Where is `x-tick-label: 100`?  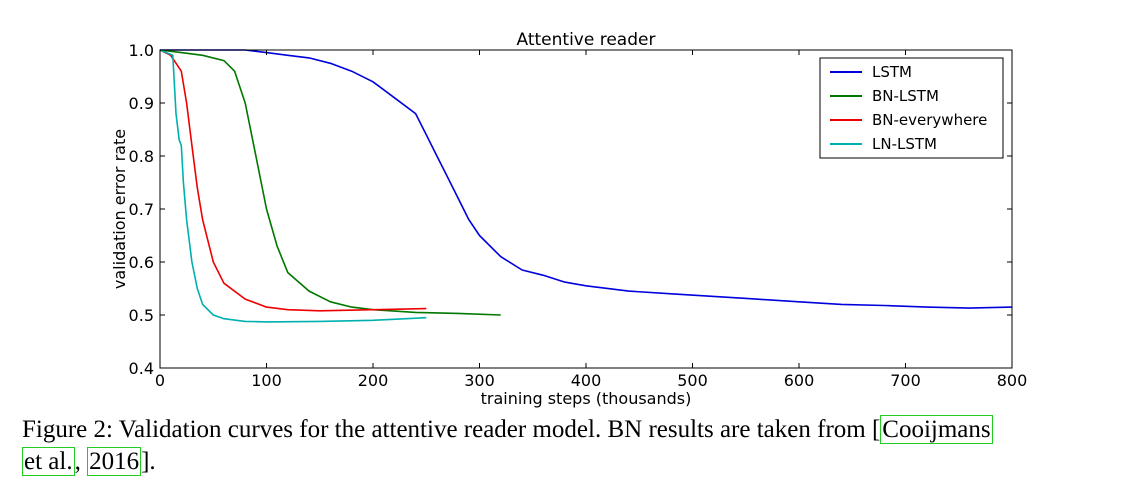 x-tick-label: 100 is located at coordinates (266, 380).